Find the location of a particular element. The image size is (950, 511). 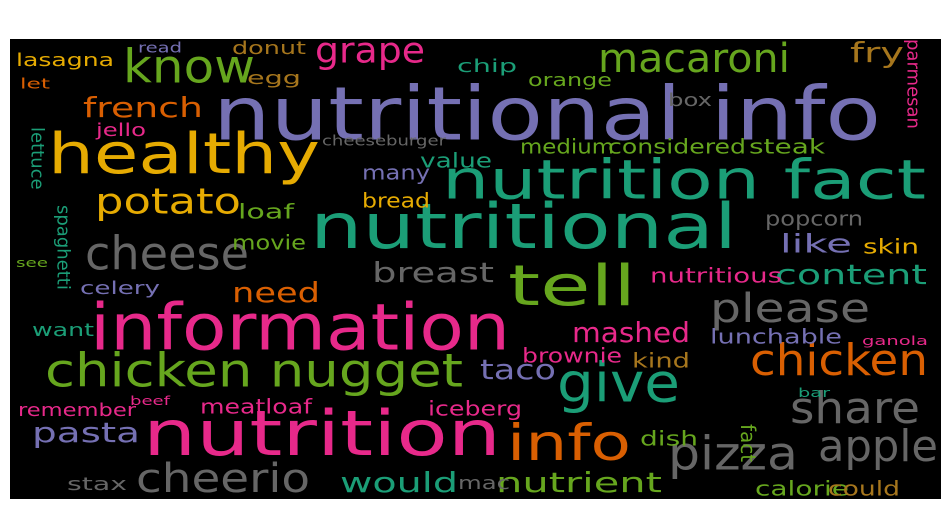

word-considered: considered is located at coordinates (677, 146).